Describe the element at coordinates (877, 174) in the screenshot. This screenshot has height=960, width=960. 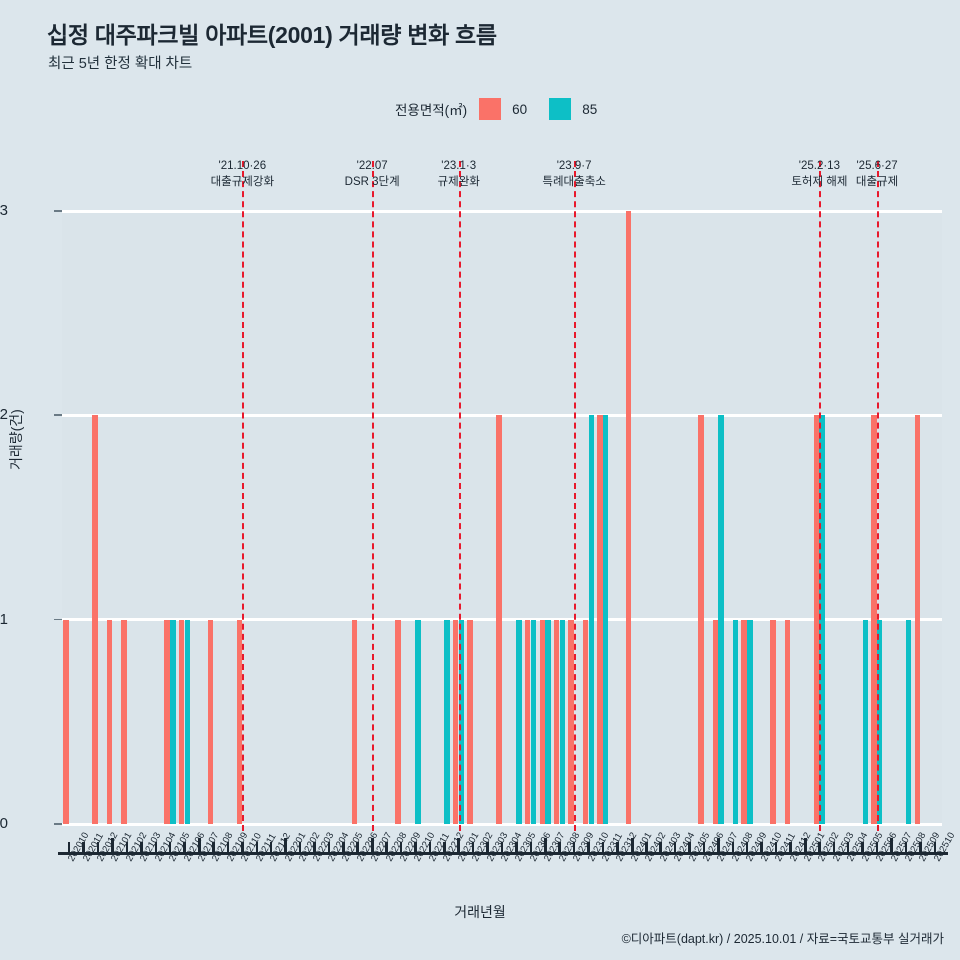
I see `annotation-5: '25.6·27 대출규제` at that location.